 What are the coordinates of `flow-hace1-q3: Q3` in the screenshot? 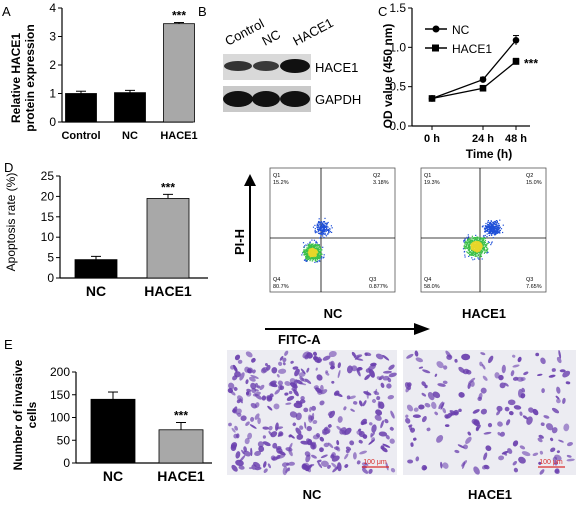 It's located at (529, 280).